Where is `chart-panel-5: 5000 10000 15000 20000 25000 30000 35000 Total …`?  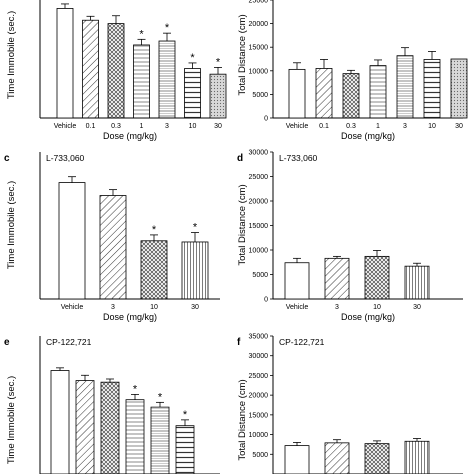 chart-panel-5: 5000 10000 15000 20000 25000 30000 35000 Total … is located at coordinates (350, 404).